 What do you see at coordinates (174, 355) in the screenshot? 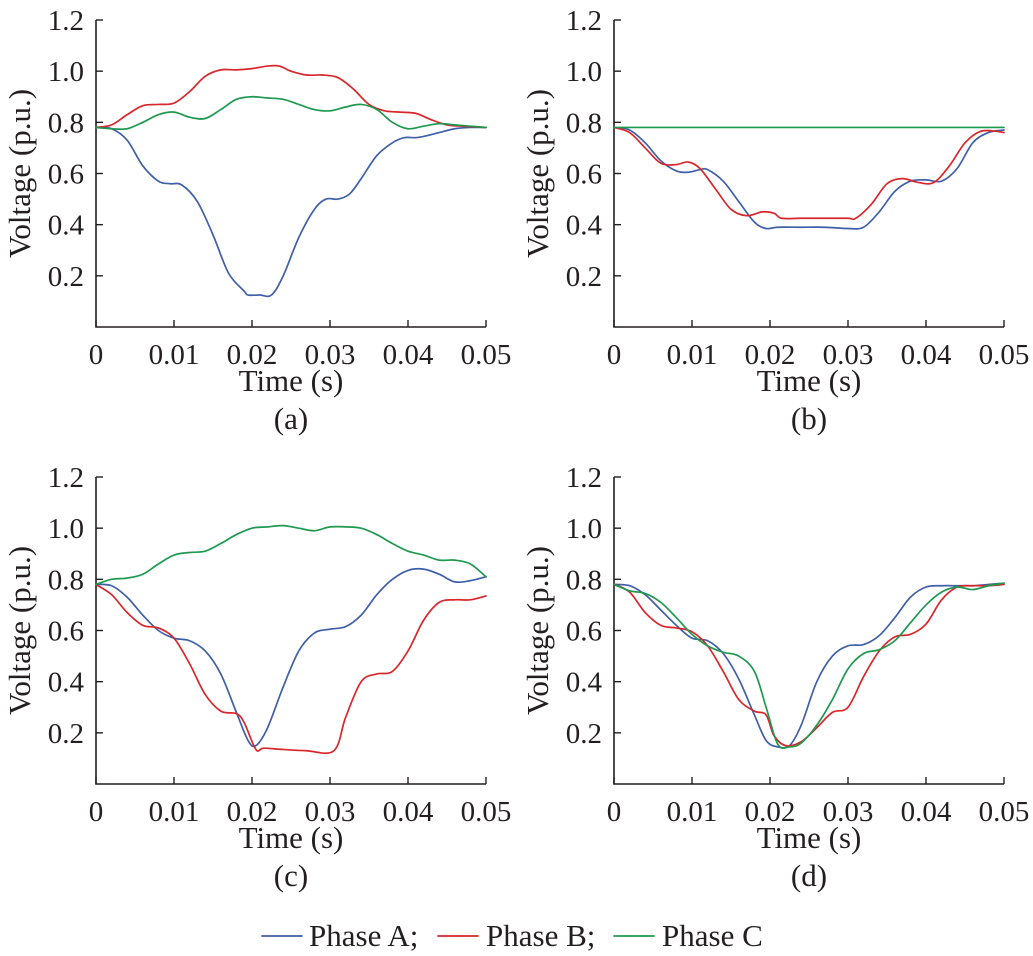
I see `x-tick-label-a-1: 0.01` at bounding box center [174, 355].